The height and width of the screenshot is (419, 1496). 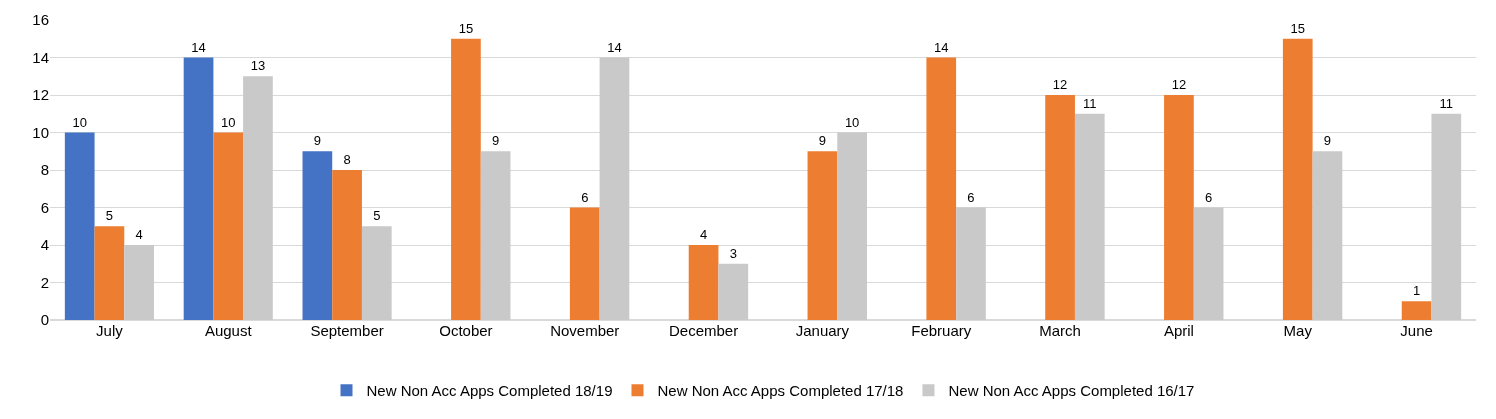 What do you see at coordinates (1298, 330) in the screenshot?
I see `x-tick-label: May` at bounding box center [1298, 330].